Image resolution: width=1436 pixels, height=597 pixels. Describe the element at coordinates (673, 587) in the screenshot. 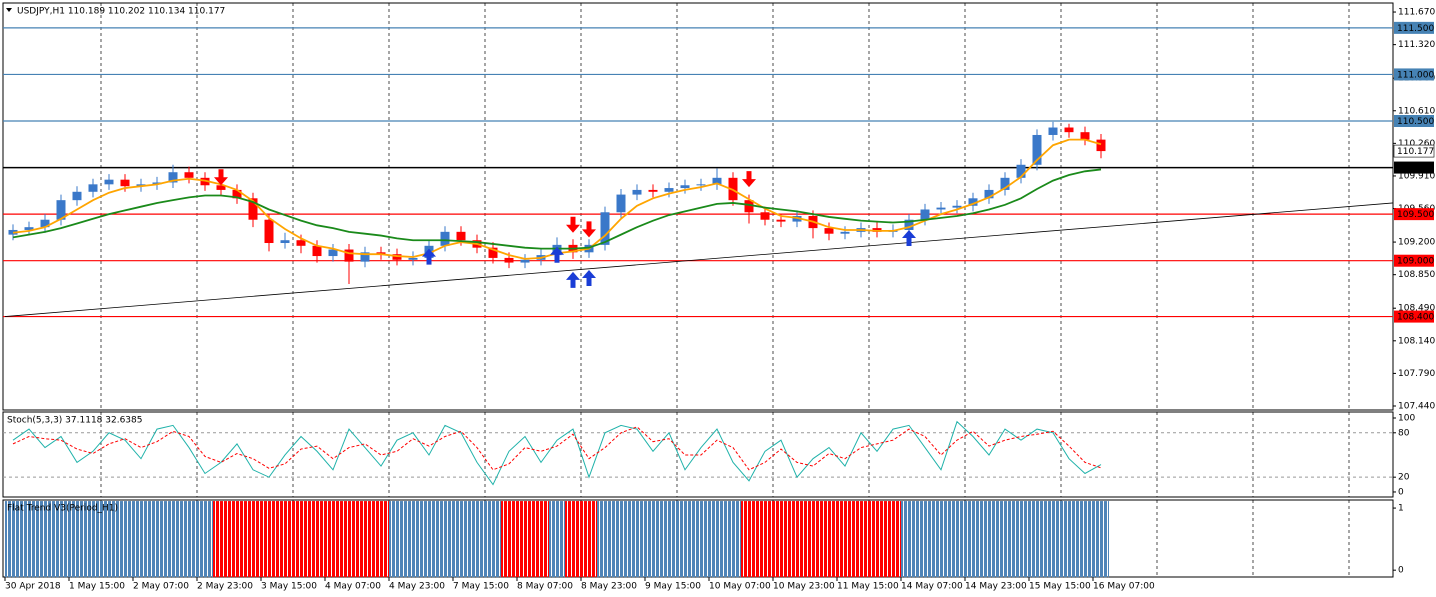

I see `x-tick-label: 9 May 15:00` at that location.